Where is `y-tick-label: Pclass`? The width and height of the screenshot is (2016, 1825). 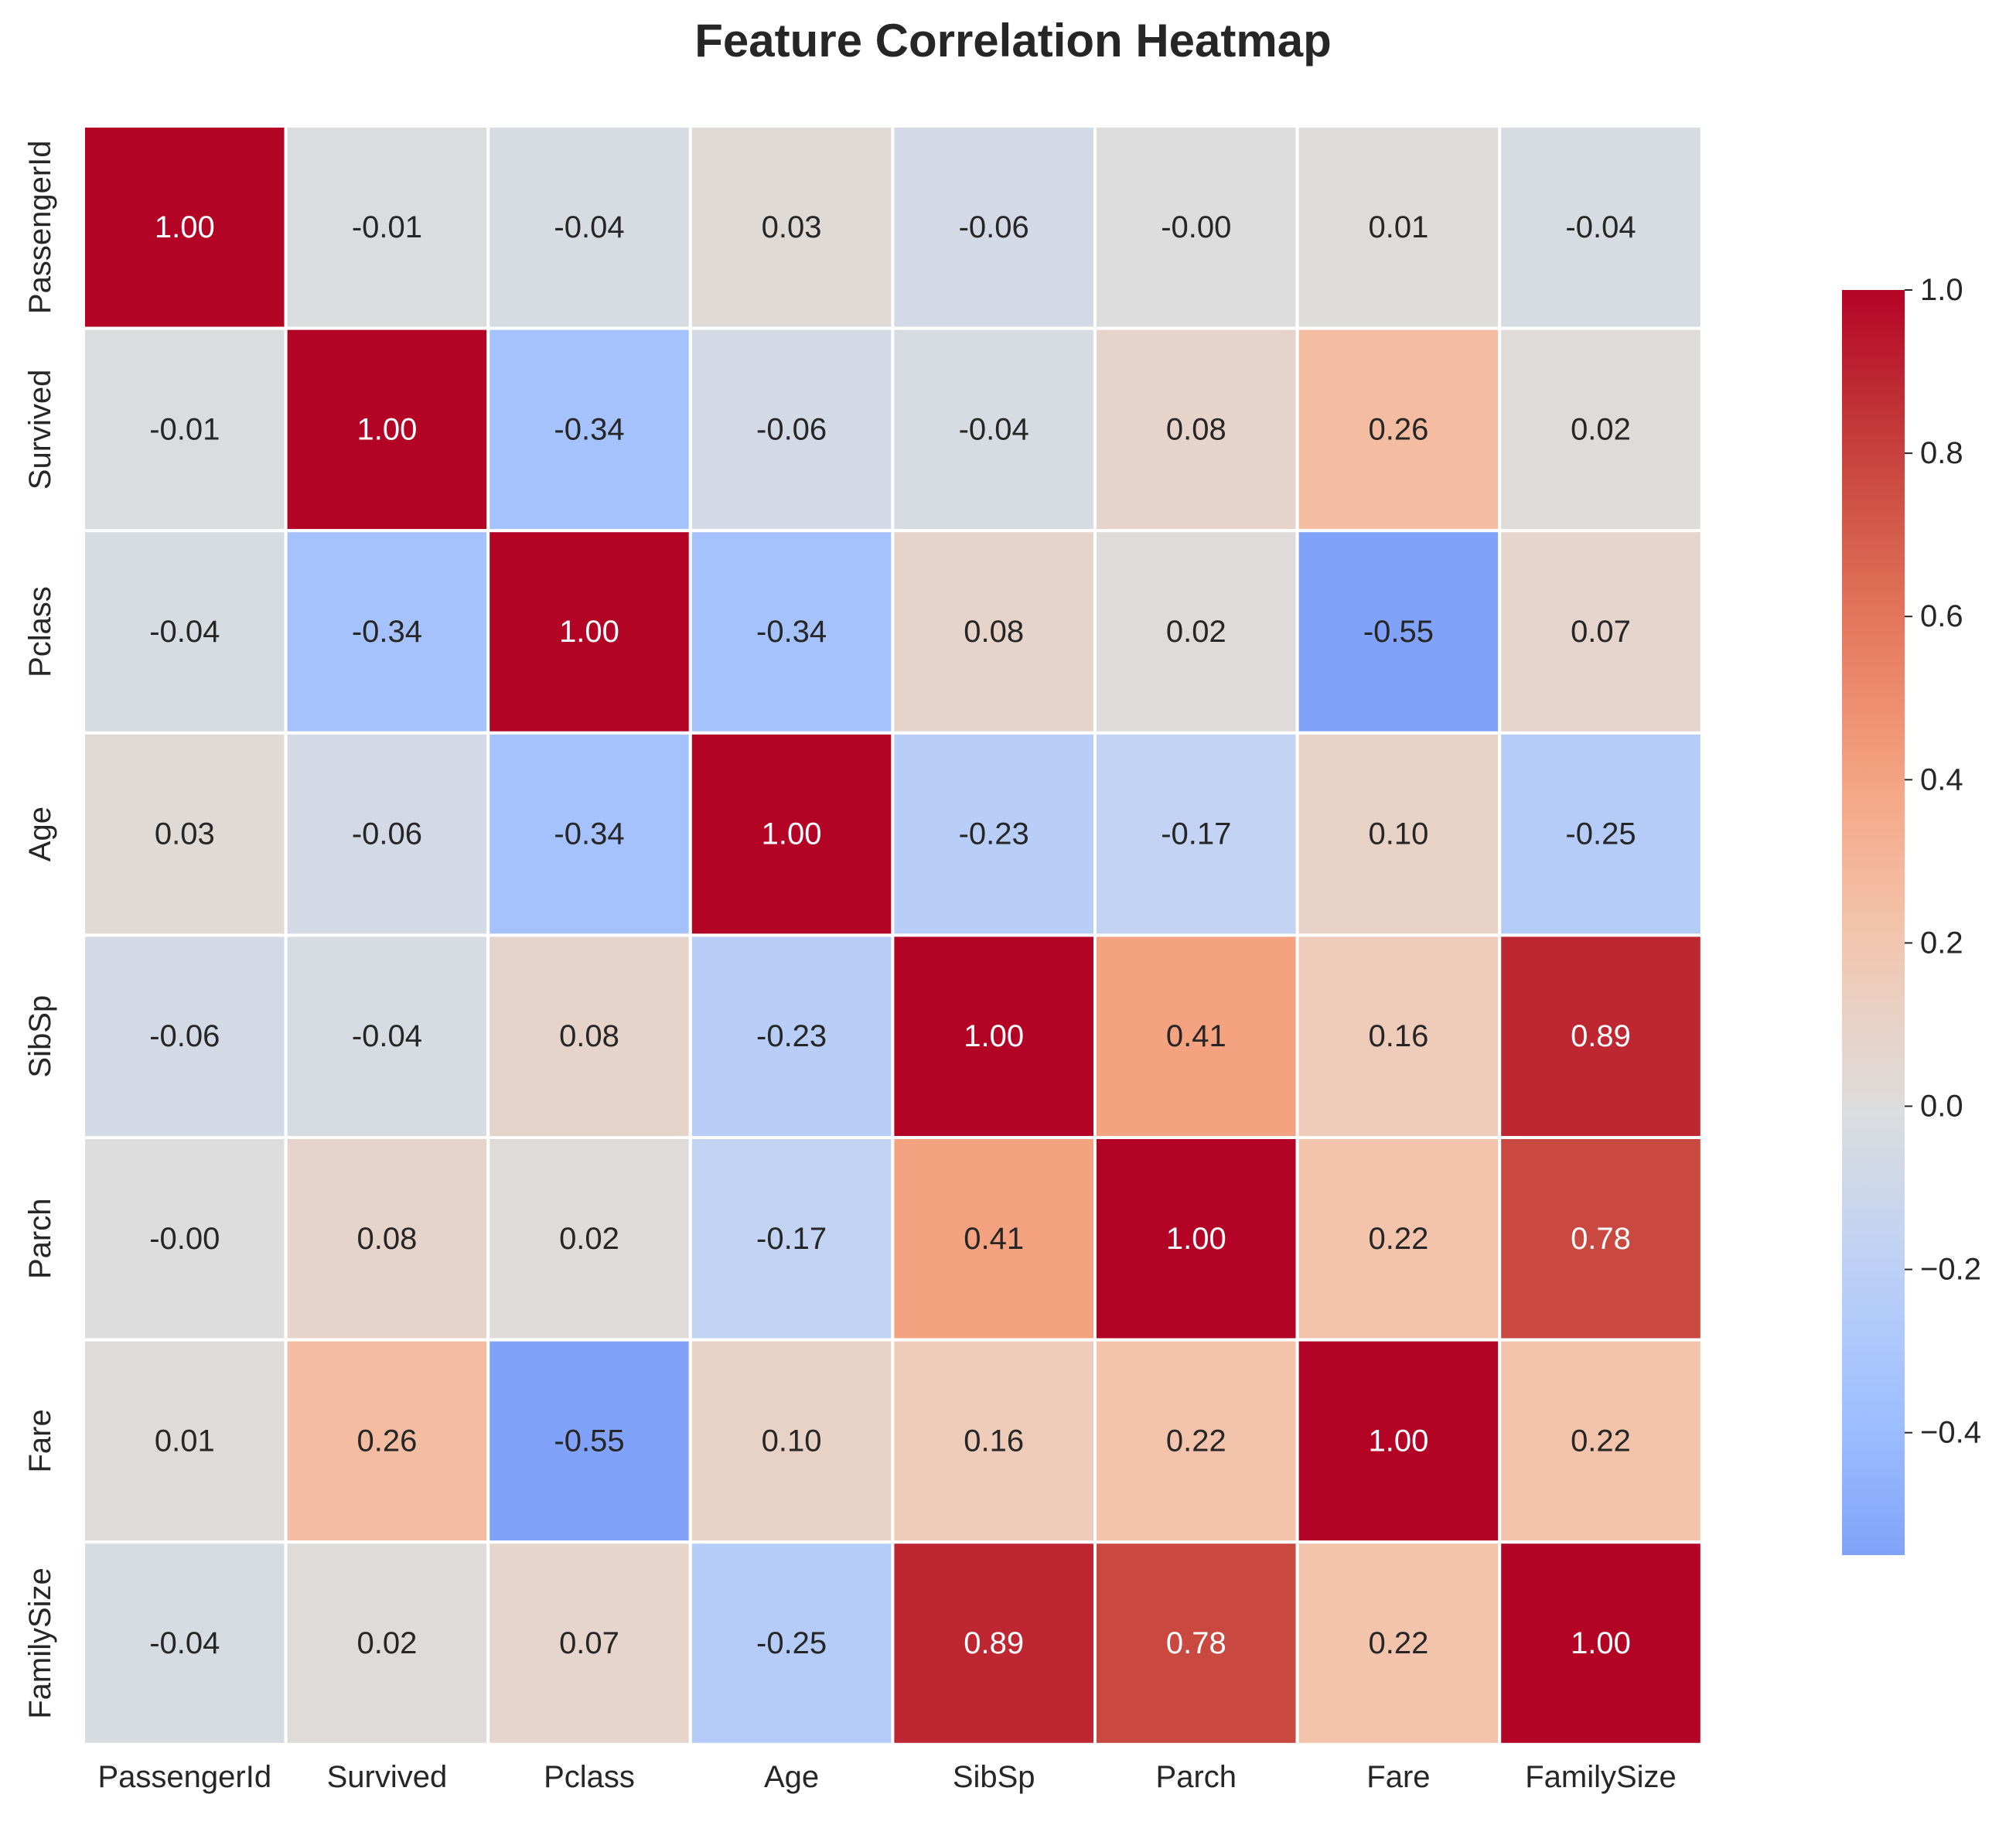
y-tick-label: Pclass is located at coordinates (40, 631).